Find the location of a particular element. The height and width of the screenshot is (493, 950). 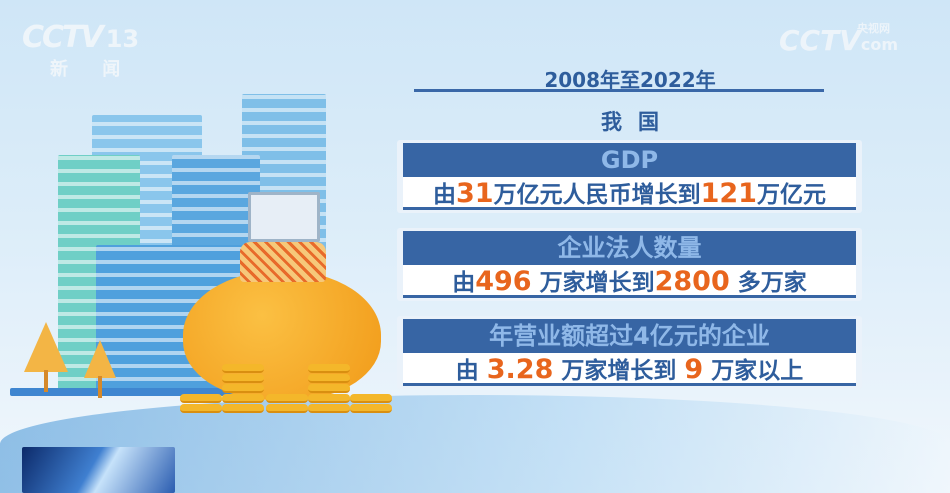

card-title: 企业法人数量 is located at coordinates (629, 248).